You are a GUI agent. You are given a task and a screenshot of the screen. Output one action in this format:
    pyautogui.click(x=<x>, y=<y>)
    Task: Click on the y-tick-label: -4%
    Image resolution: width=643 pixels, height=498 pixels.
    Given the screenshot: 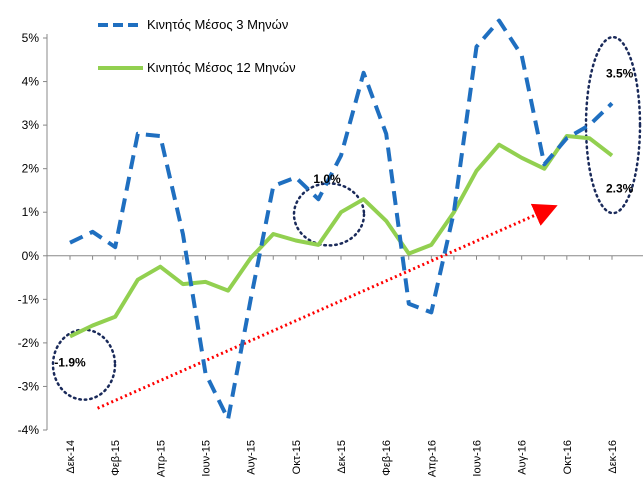 What is the action you would take?
    pyautogui.click(x=29, y=430)
    